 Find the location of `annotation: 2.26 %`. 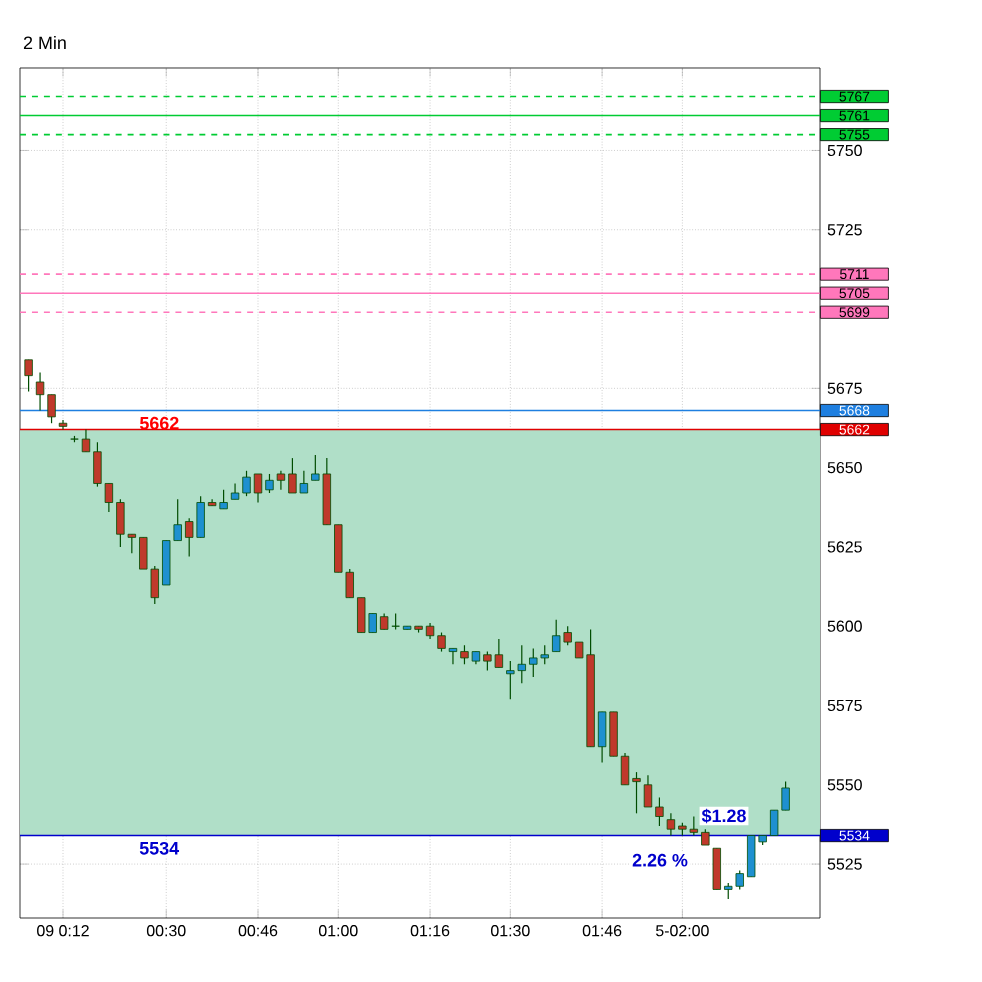

annotation: 2.26 % is located at coordinates (660, 860).